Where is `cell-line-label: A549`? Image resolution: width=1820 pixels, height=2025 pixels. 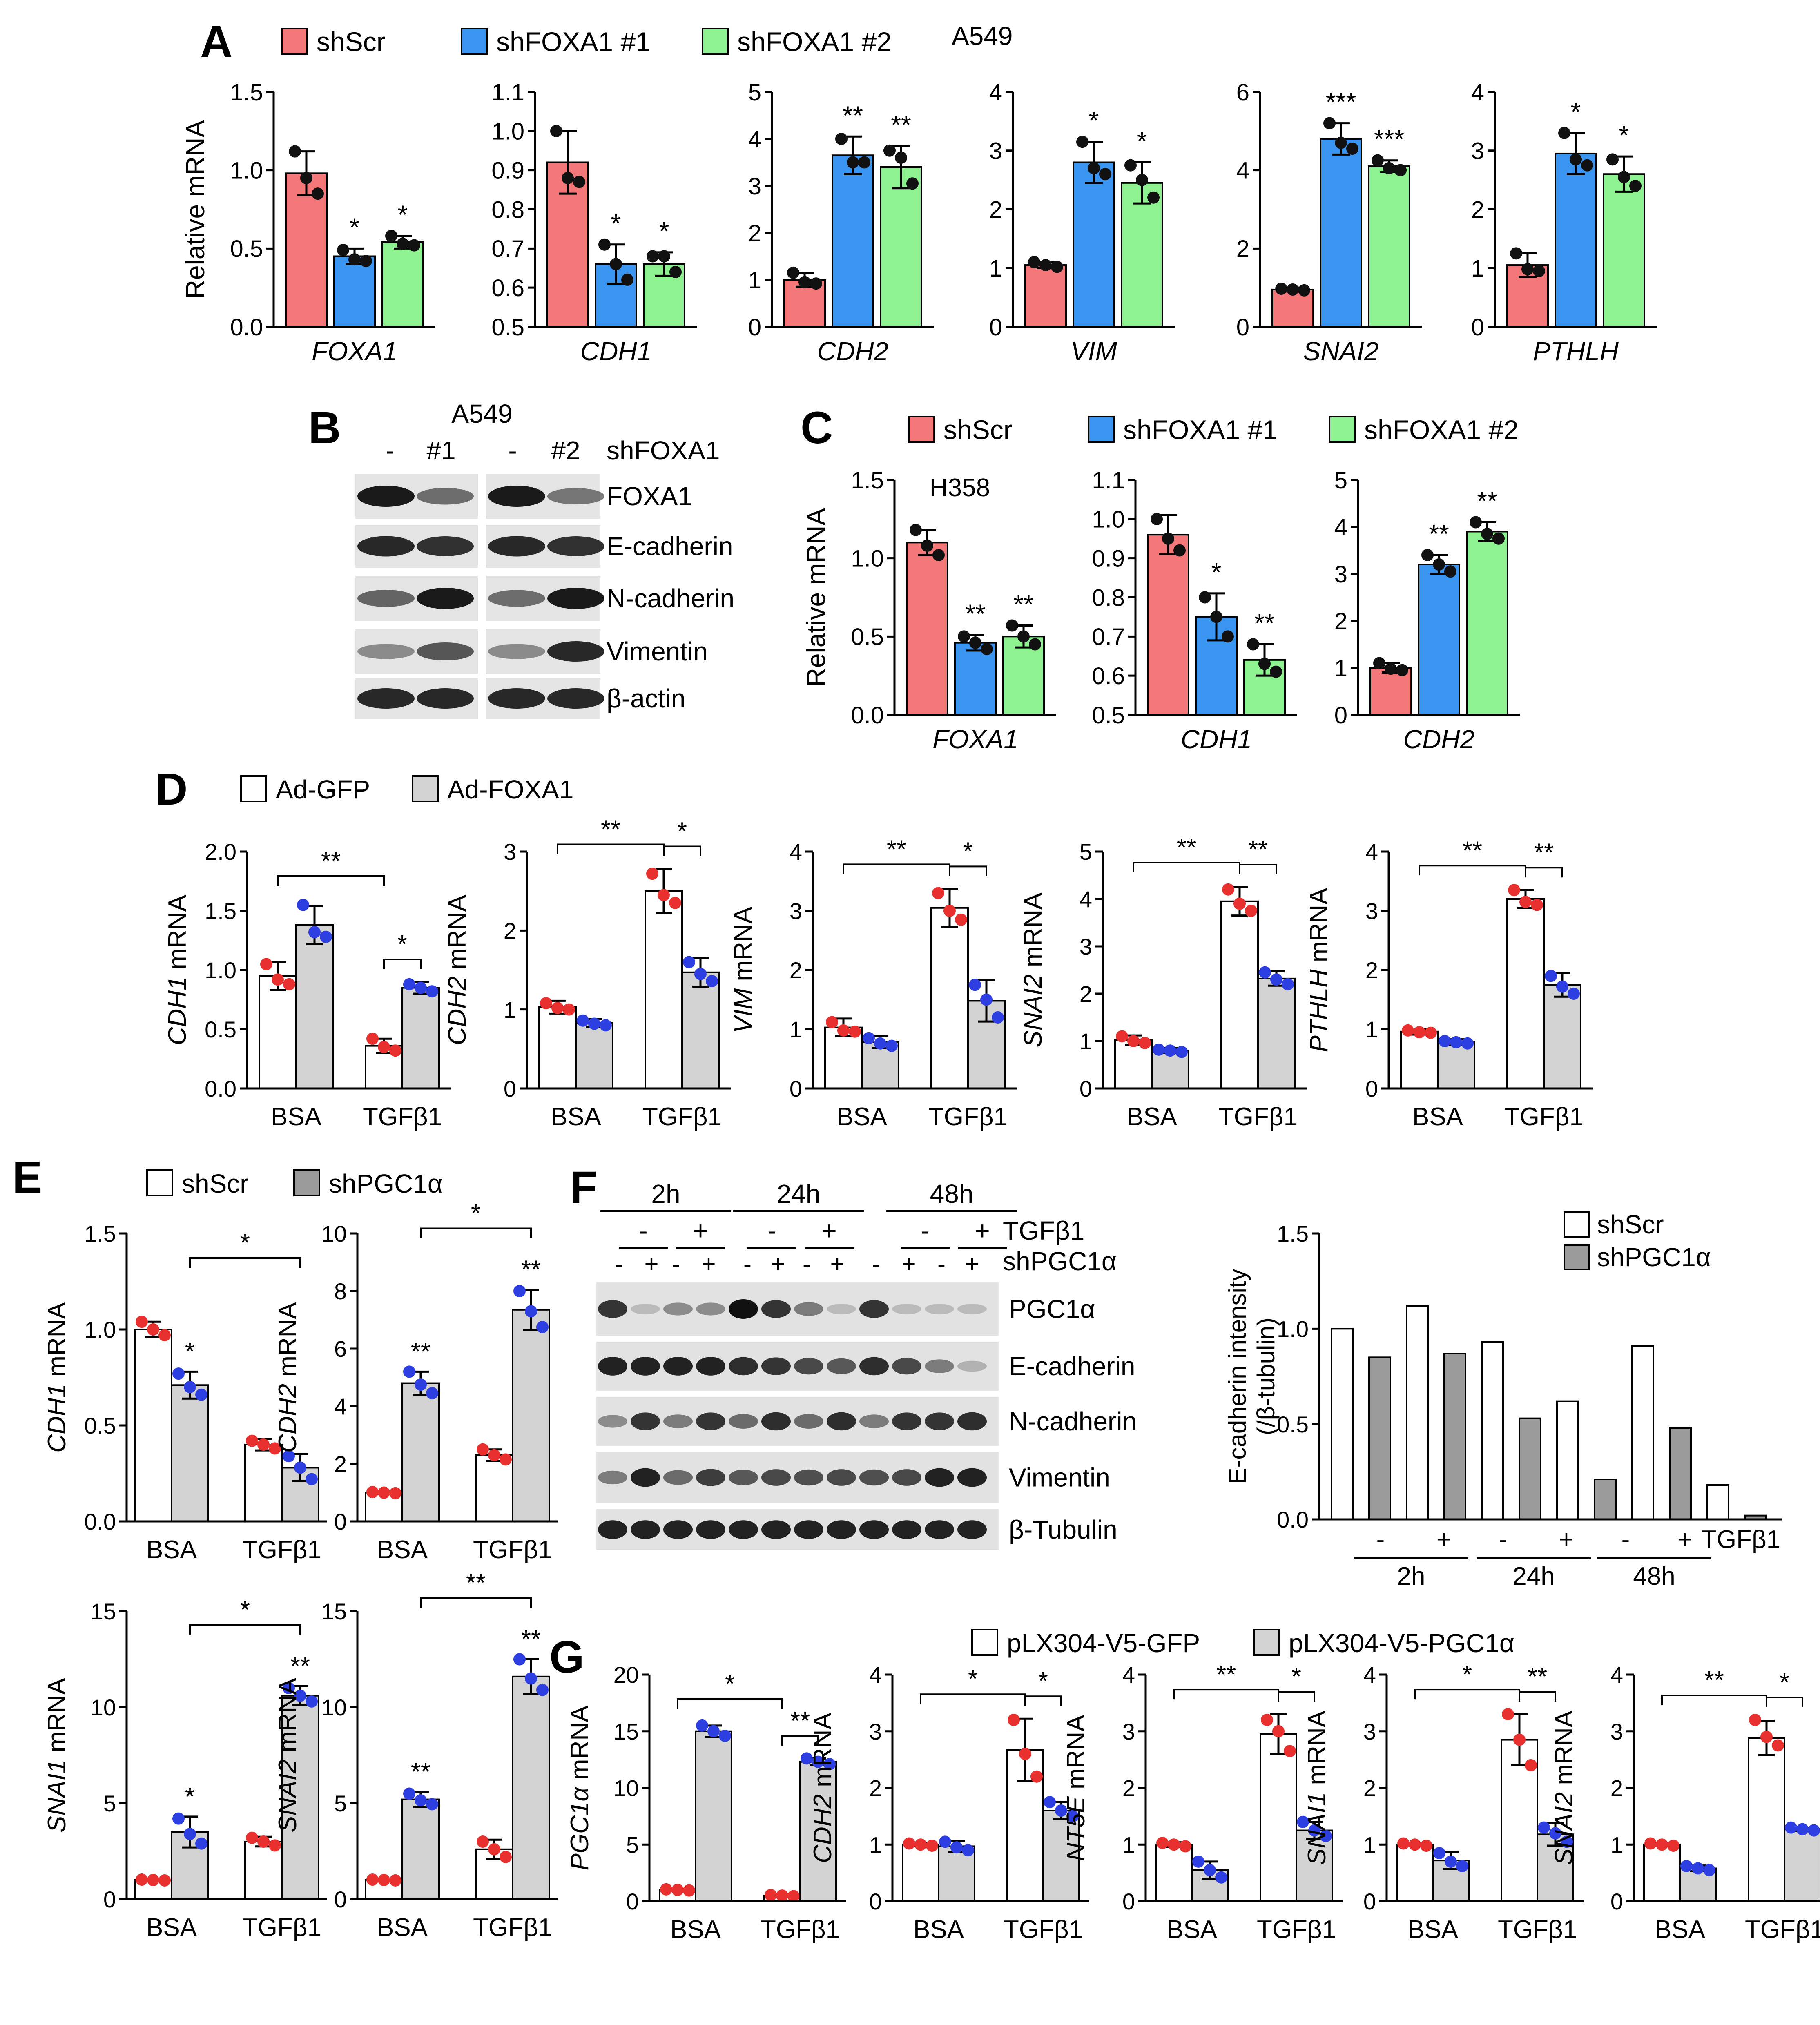
cell-line-label: A549 is located at coordinates (983, 36).